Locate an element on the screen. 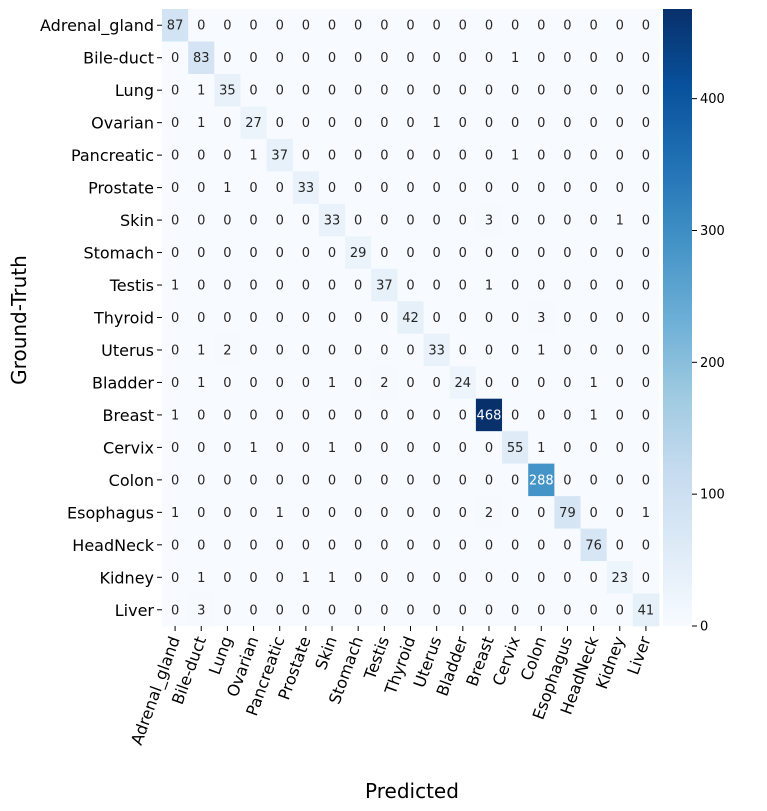 This screenshot has height=811, width=767. y-tick-label: Ovarian is located at coordinates (122, 123).